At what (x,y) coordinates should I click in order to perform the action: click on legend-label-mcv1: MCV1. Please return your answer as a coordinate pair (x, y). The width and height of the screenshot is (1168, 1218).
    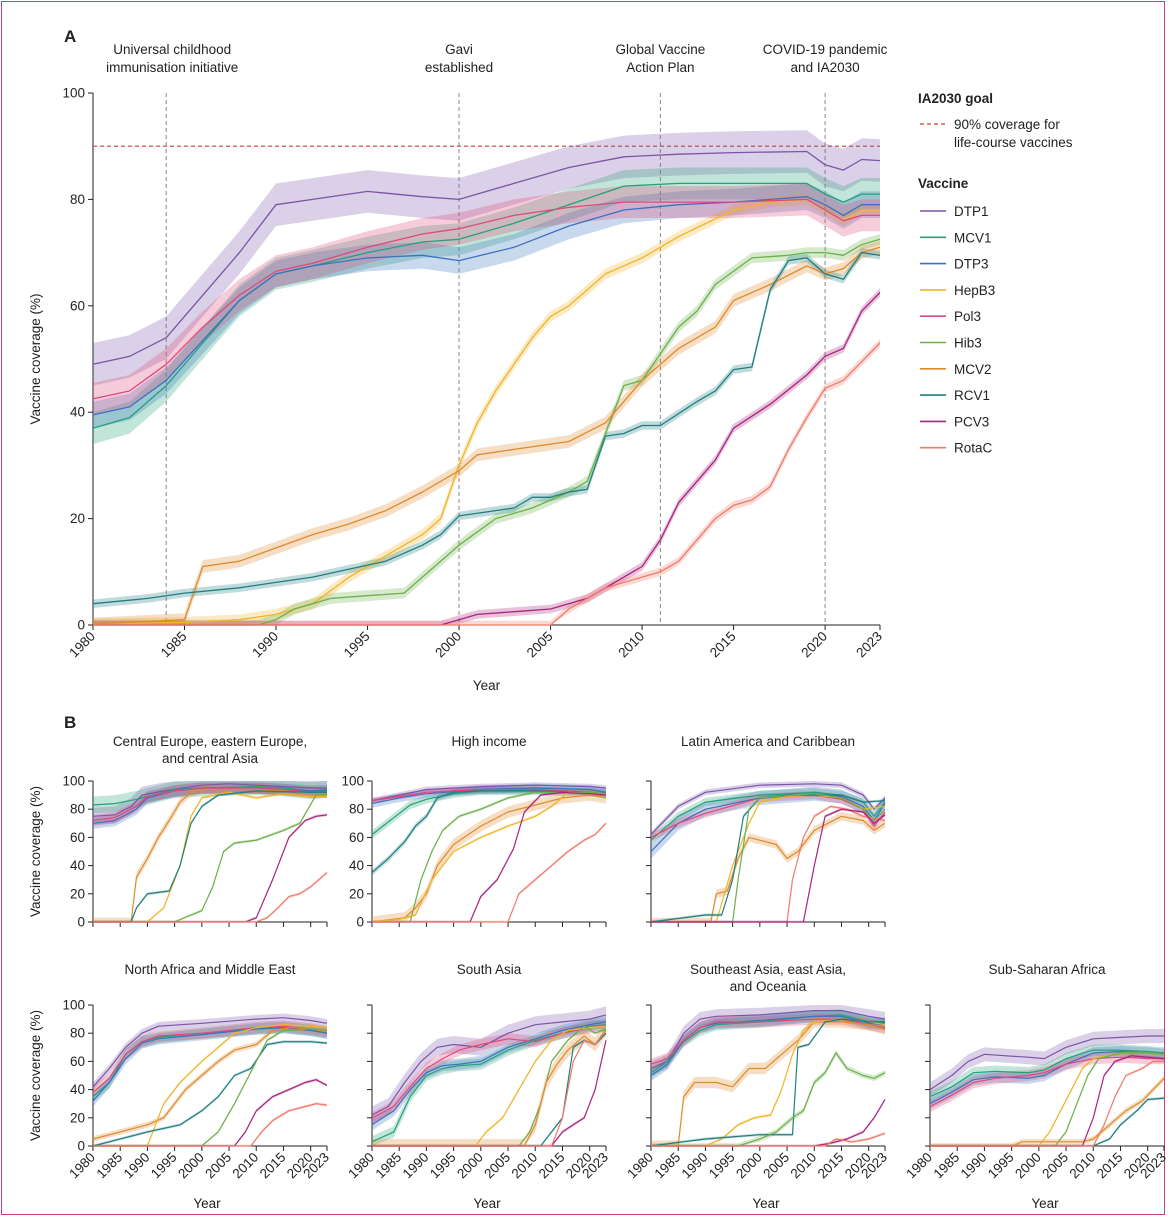
    Looking at the image, I should click on (973, 237).